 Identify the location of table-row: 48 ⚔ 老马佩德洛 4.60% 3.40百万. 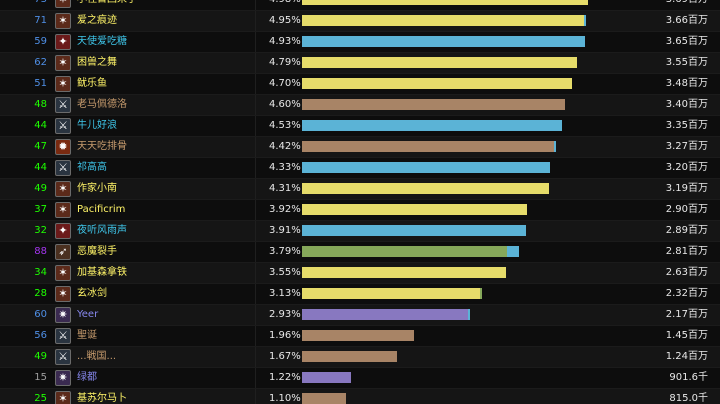
(360, 105).